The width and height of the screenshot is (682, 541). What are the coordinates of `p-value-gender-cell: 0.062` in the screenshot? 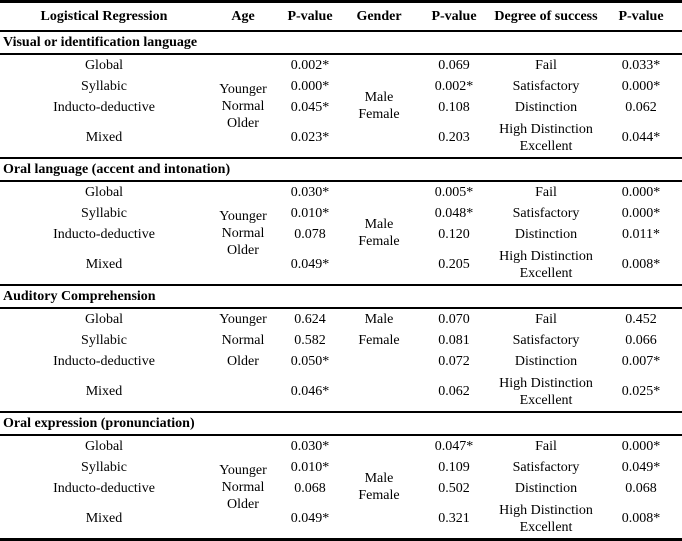 It's located at (454, 391).